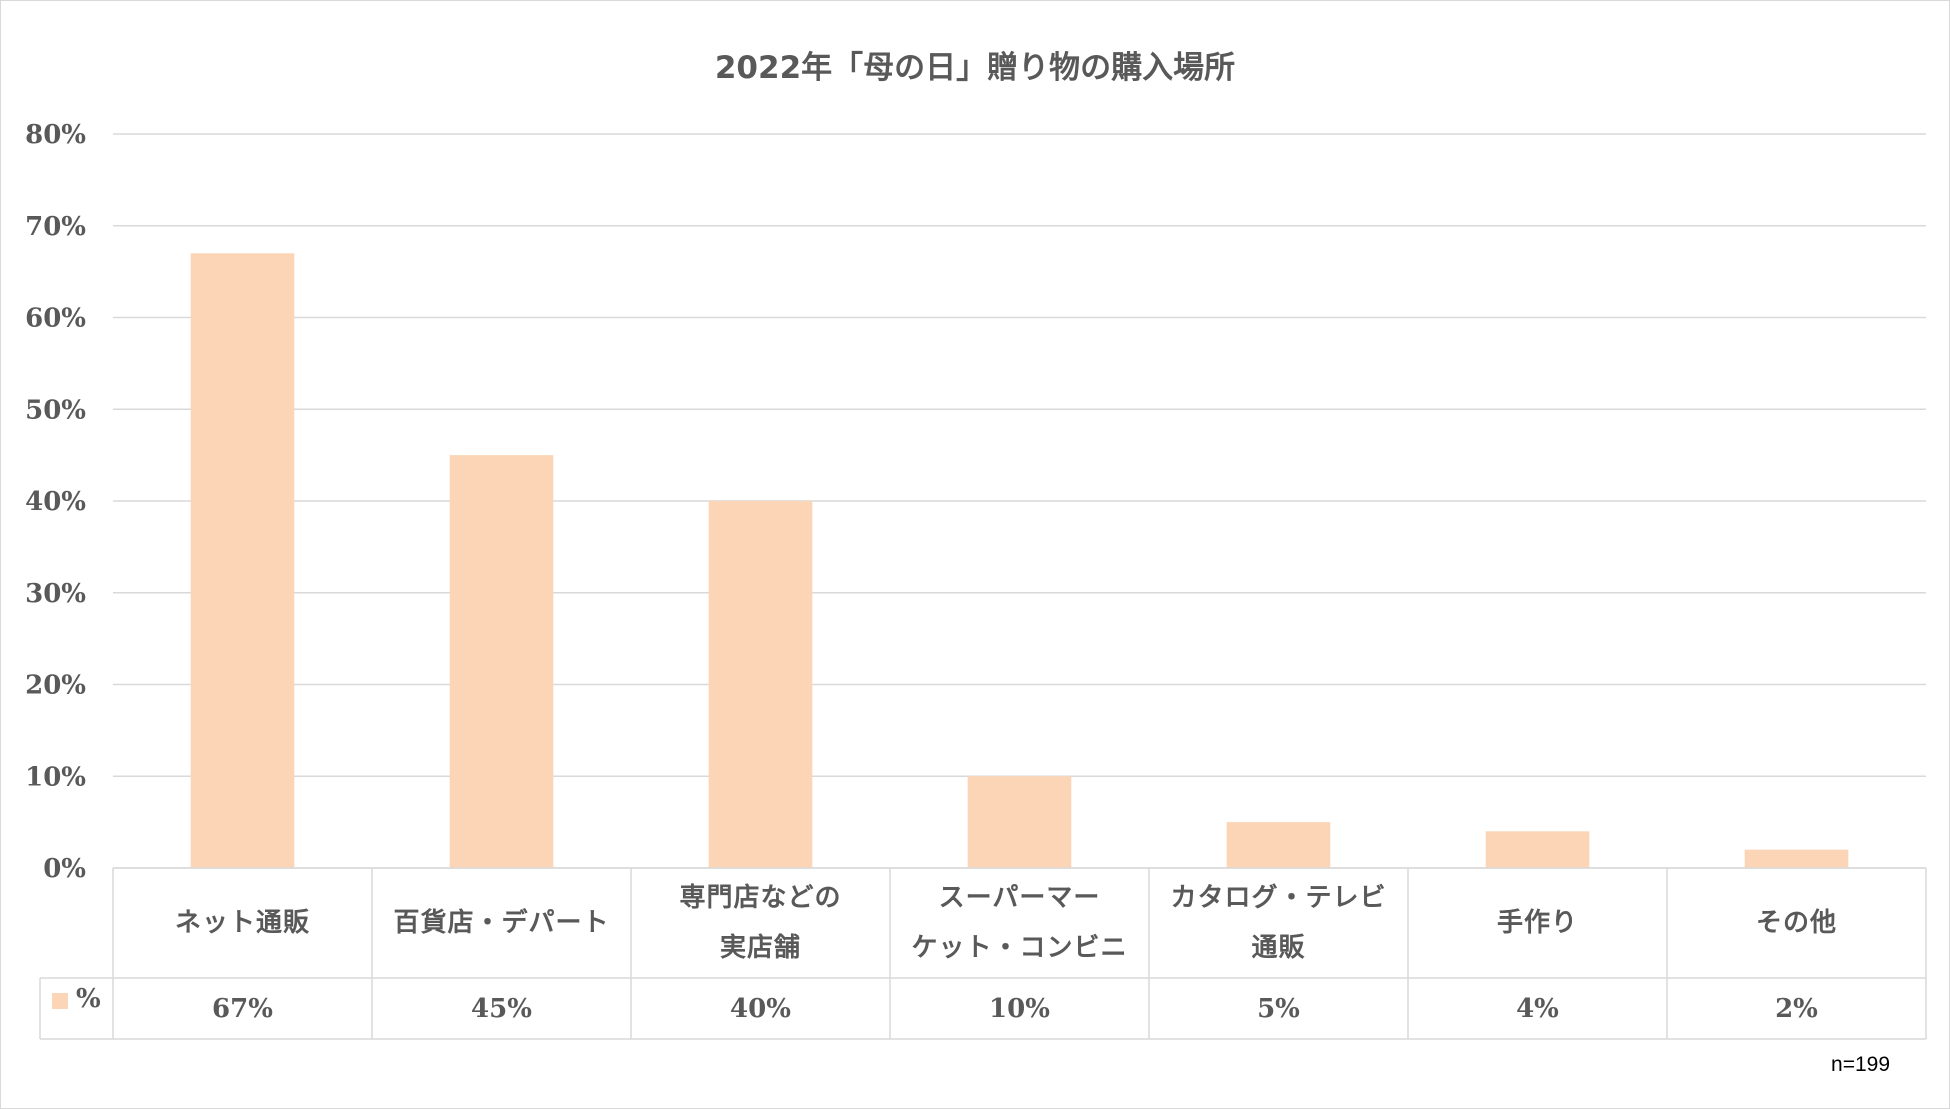 This screenshot has height=1109, width=1950. What do you see at coordinates (55, 777) in the screenshot?
I see `y-tick-label: 10%` at bounding box center [55, 777].